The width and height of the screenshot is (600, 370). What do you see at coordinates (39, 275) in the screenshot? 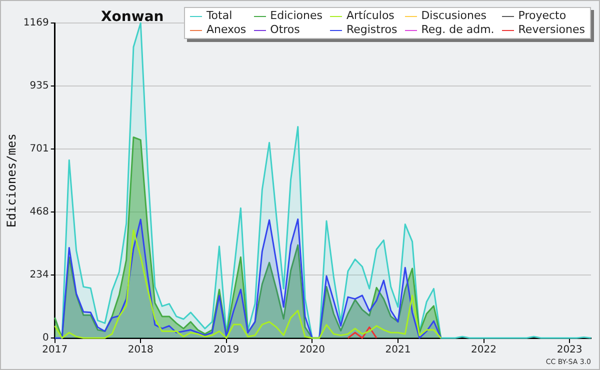
I see `y-tick-label: 234` at bounding box center [39, 275].